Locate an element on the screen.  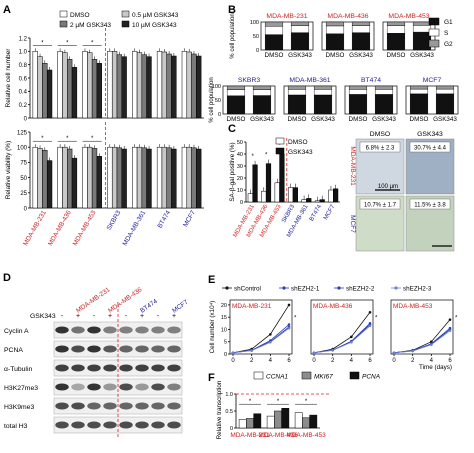
panel-letter-b: B is located at coordinates (232, 10).